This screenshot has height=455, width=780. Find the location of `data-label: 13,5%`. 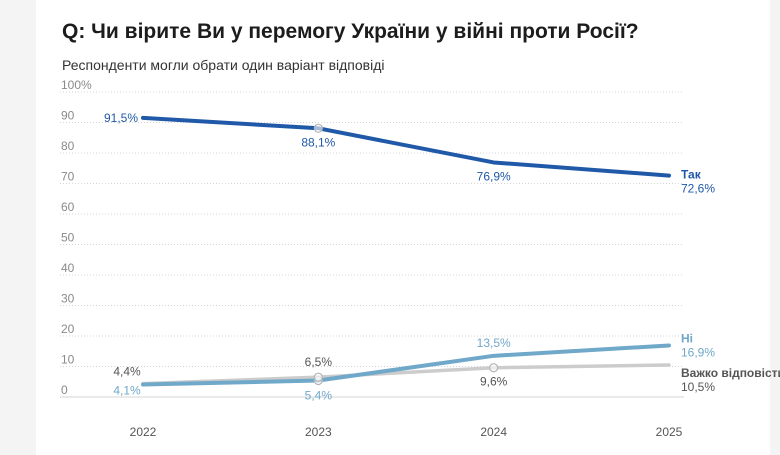

data-label: 13,5% is located at coordinates (494, 343).